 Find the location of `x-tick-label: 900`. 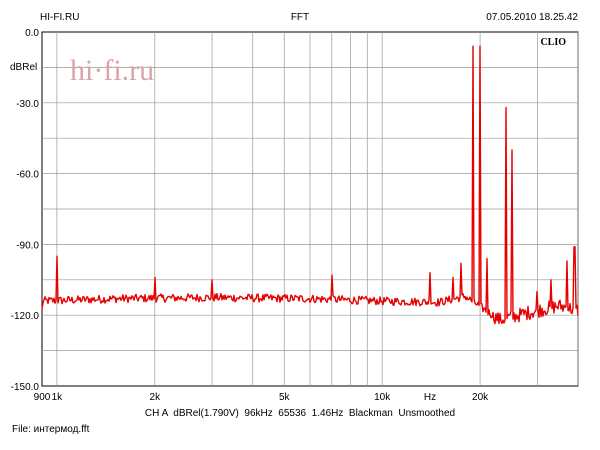

x-tick-label: 900 is located at coordinates (42, 397).